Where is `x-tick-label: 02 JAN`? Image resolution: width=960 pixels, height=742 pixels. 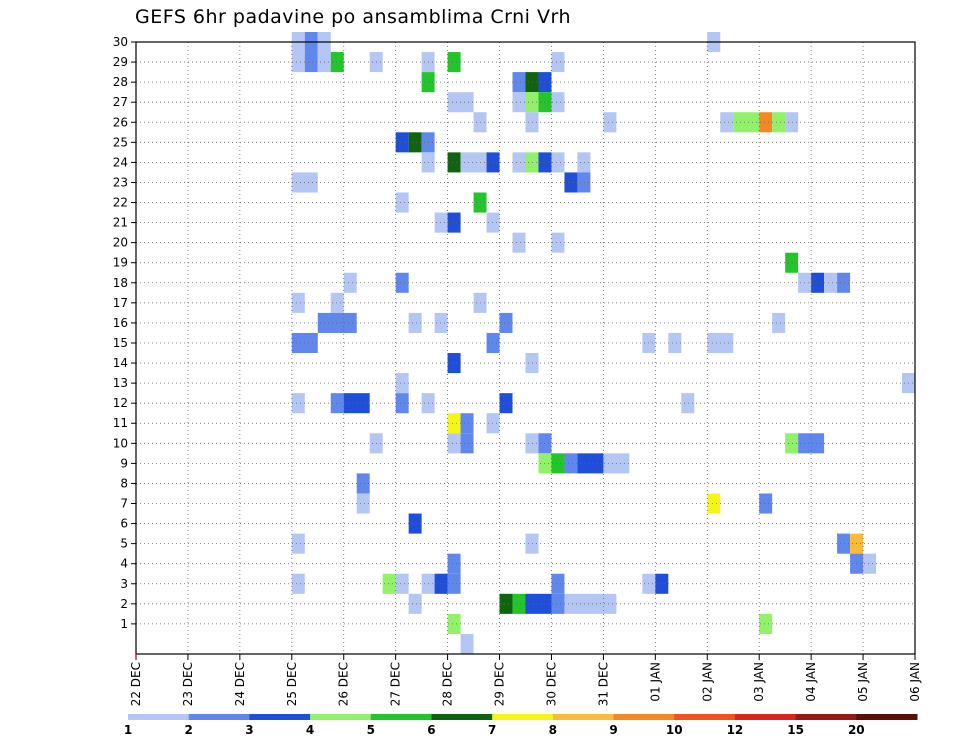 x-tick-label: 02 JAN is located at coordinates (707, 682).